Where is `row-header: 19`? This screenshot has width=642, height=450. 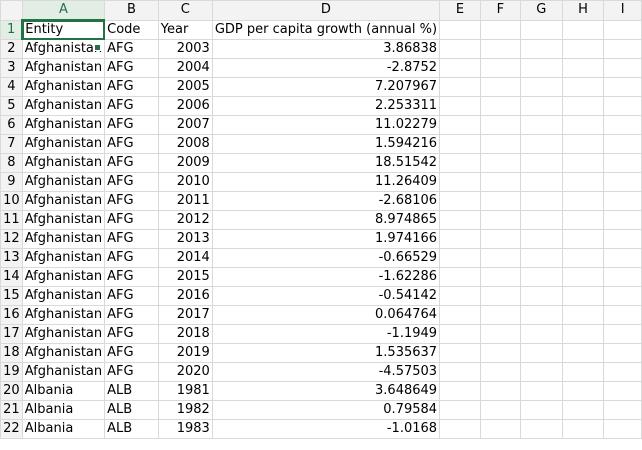
row-header: 19 is located at coordinates (11, 372).